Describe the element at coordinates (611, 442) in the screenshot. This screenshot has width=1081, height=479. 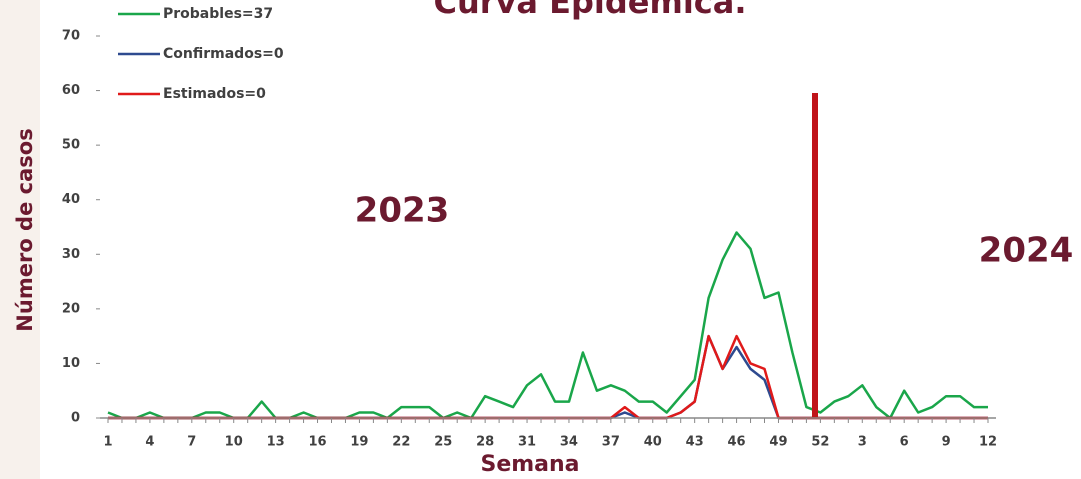
I see `x-tick-label: 37` at that location.